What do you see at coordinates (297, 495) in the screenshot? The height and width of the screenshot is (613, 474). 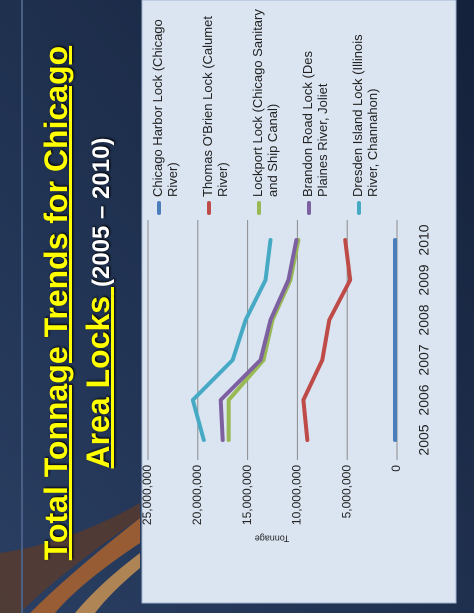 I see `y-tick-label: 10,000,000` at bounding box center [297, 495].